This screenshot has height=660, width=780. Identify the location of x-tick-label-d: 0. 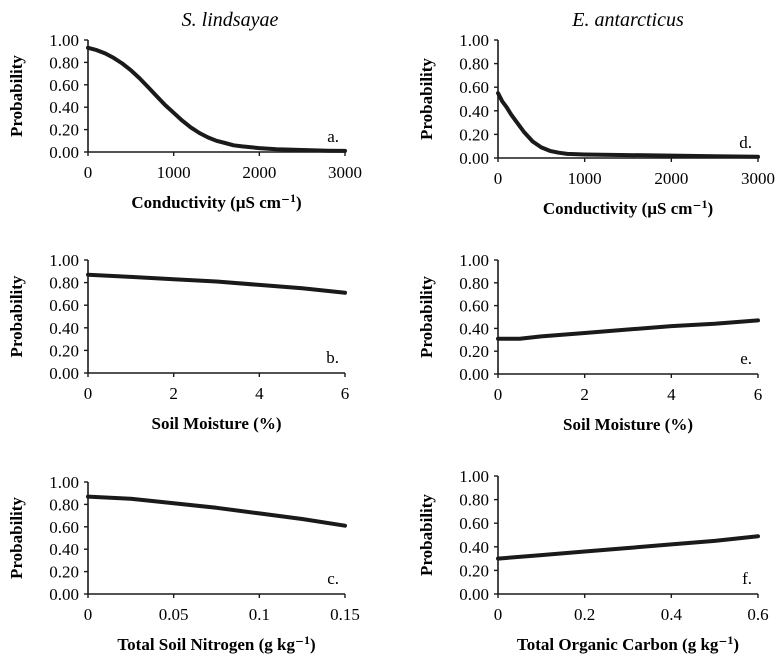
(498, 178).